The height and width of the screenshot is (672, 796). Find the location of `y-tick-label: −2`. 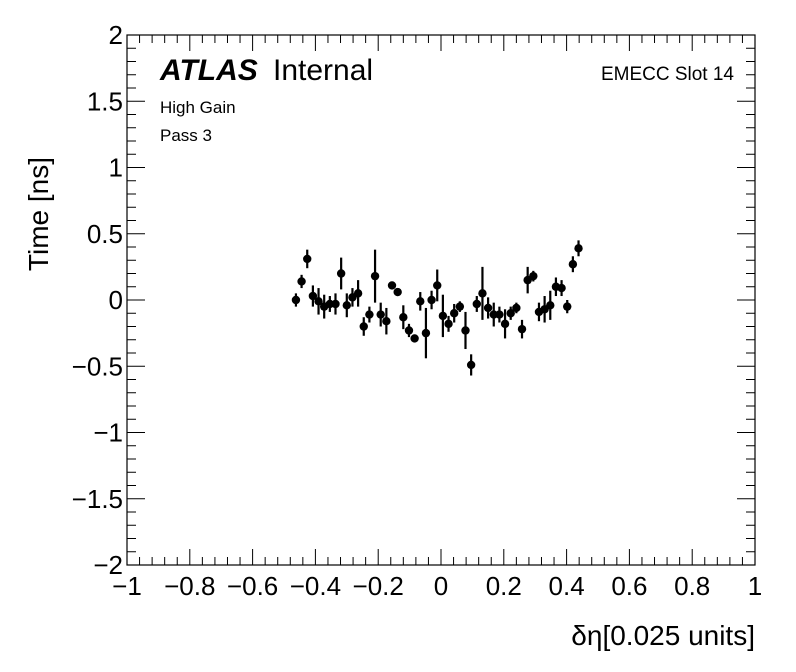

y-tick-label: −2 is located at coordinates (108, 565).